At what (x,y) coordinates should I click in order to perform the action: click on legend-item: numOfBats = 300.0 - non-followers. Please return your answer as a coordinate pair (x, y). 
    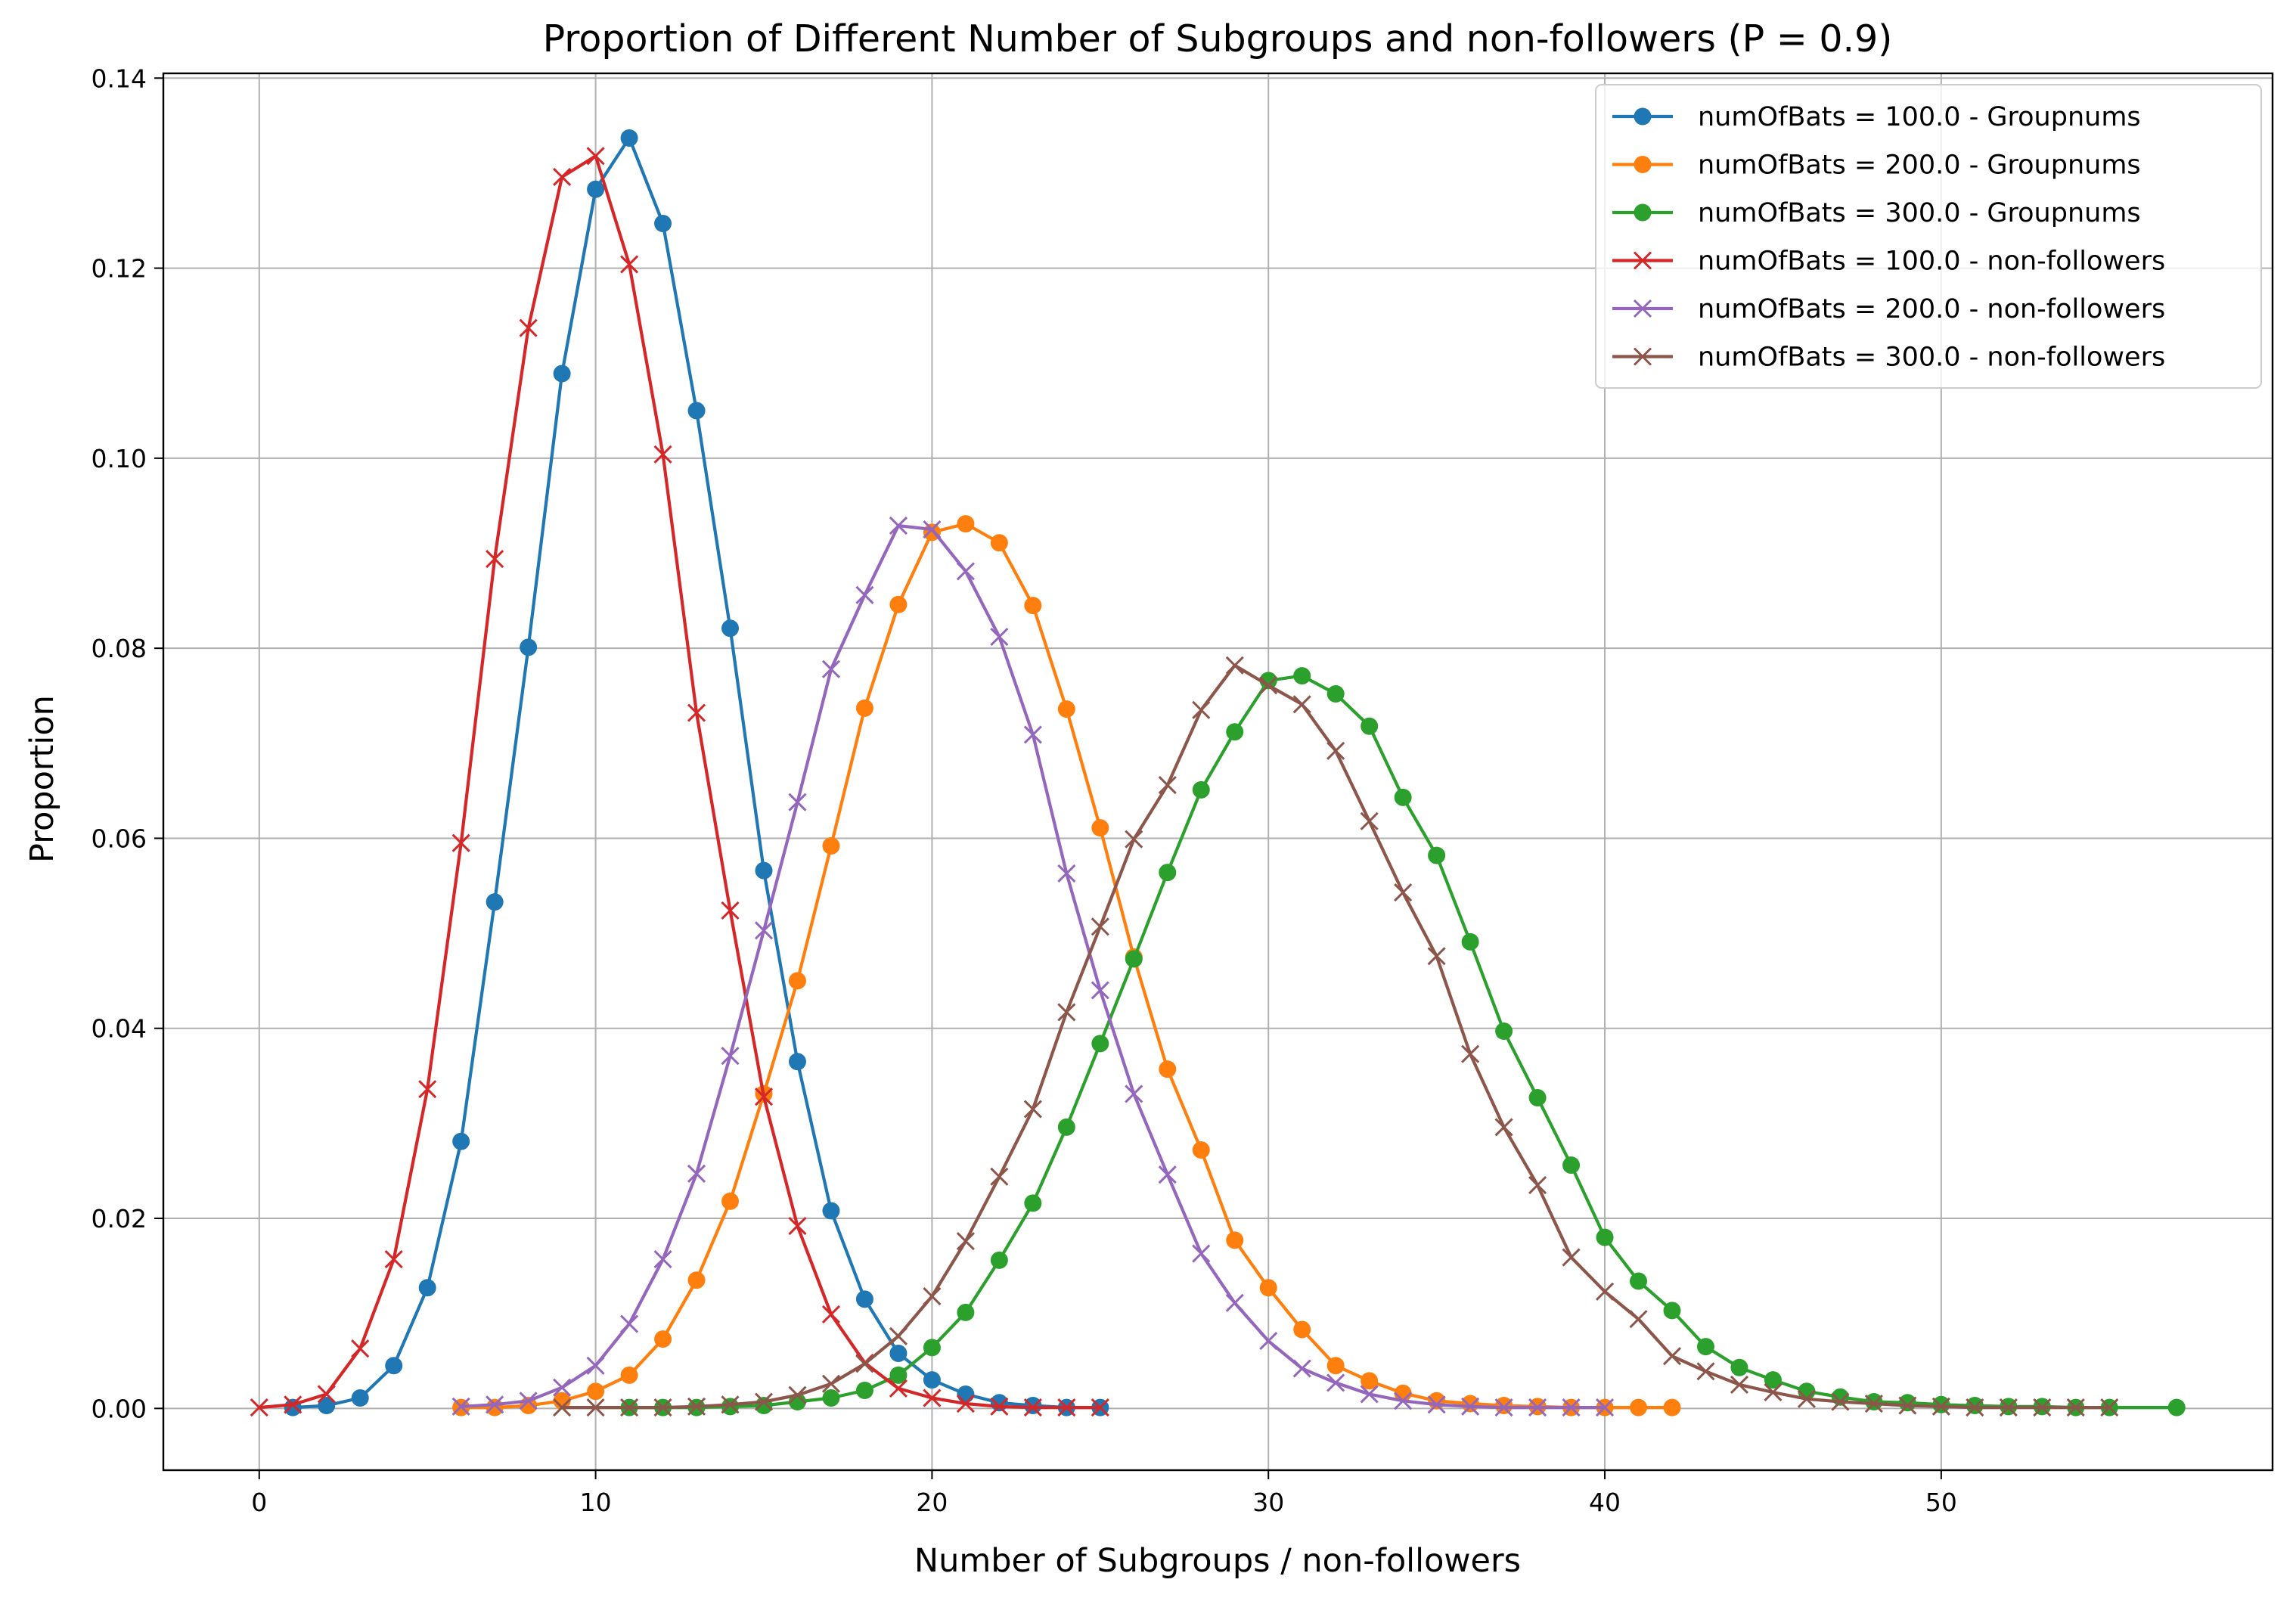
    Looking at the image, I should click on (1888, 358).